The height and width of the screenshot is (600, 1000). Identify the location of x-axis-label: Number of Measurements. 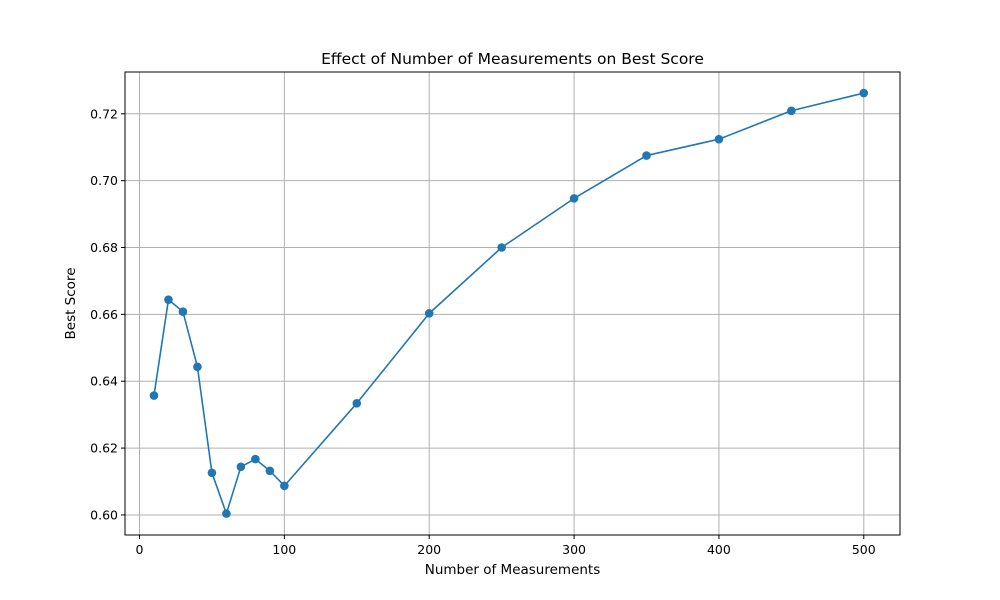
(513, 570).